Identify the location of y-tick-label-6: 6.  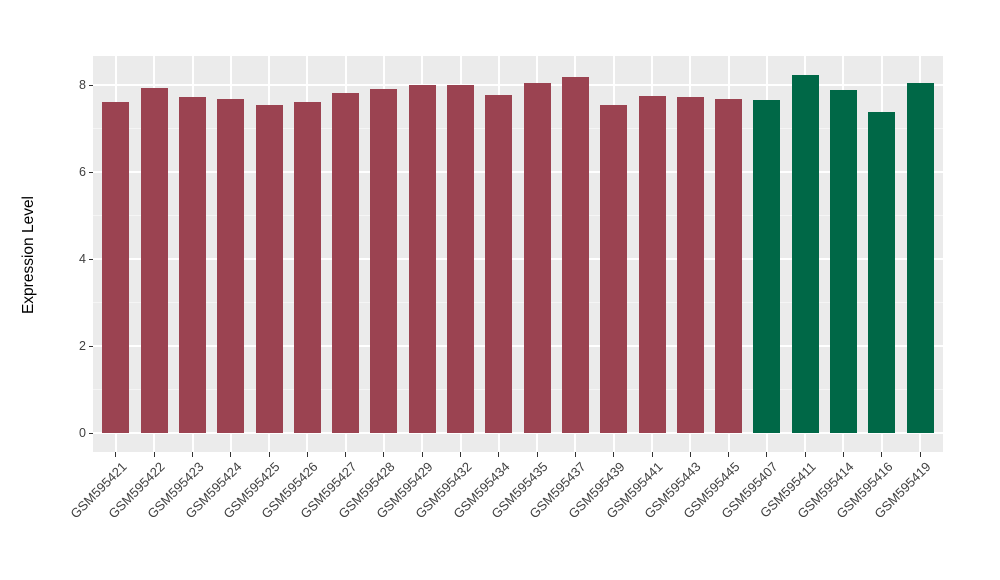
(82, 171).